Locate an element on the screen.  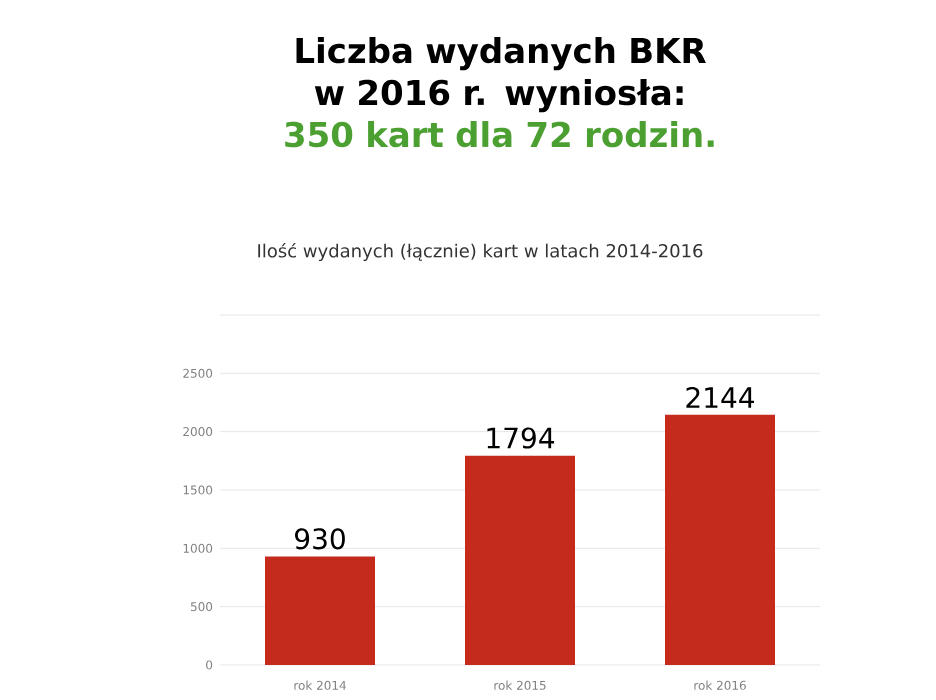
data-label: 930 is located at coordinates (320, 539).